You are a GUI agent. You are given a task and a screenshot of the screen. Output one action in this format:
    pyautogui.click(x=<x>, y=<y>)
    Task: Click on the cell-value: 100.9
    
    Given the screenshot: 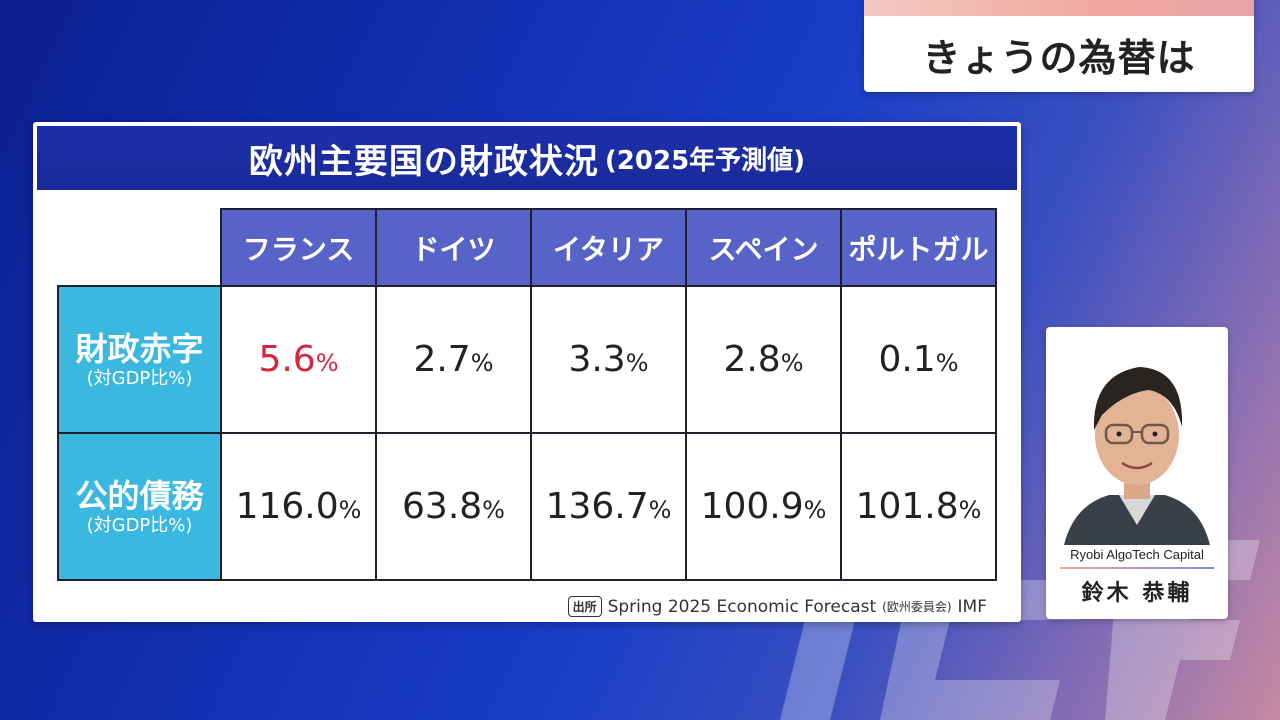 What is the action you would take?
    pyautogui.click(x=752, y=506)
    